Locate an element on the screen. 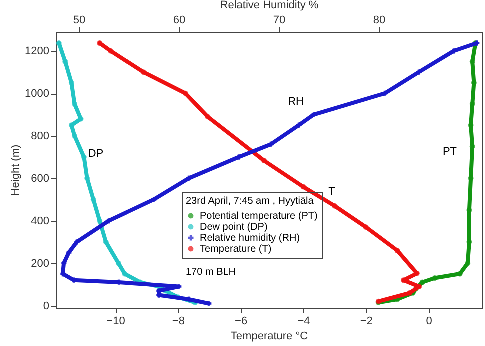 Image resolution: width=485 pixels, height=346 pixels. x-tick-label: −6 is located at coordinates (241, 322).